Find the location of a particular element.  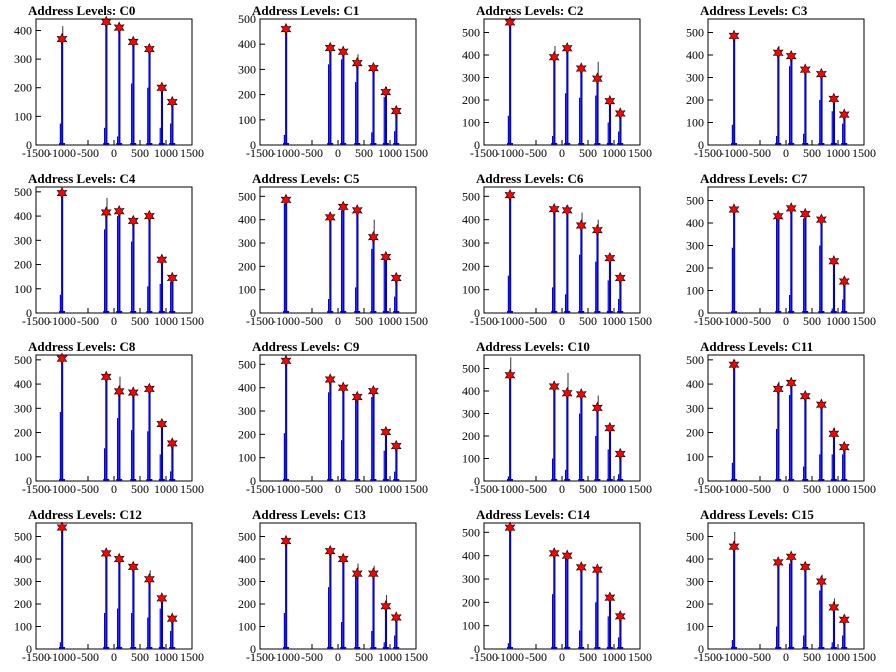

x-tick-label: -1500 is located at coordinates (260, 489).